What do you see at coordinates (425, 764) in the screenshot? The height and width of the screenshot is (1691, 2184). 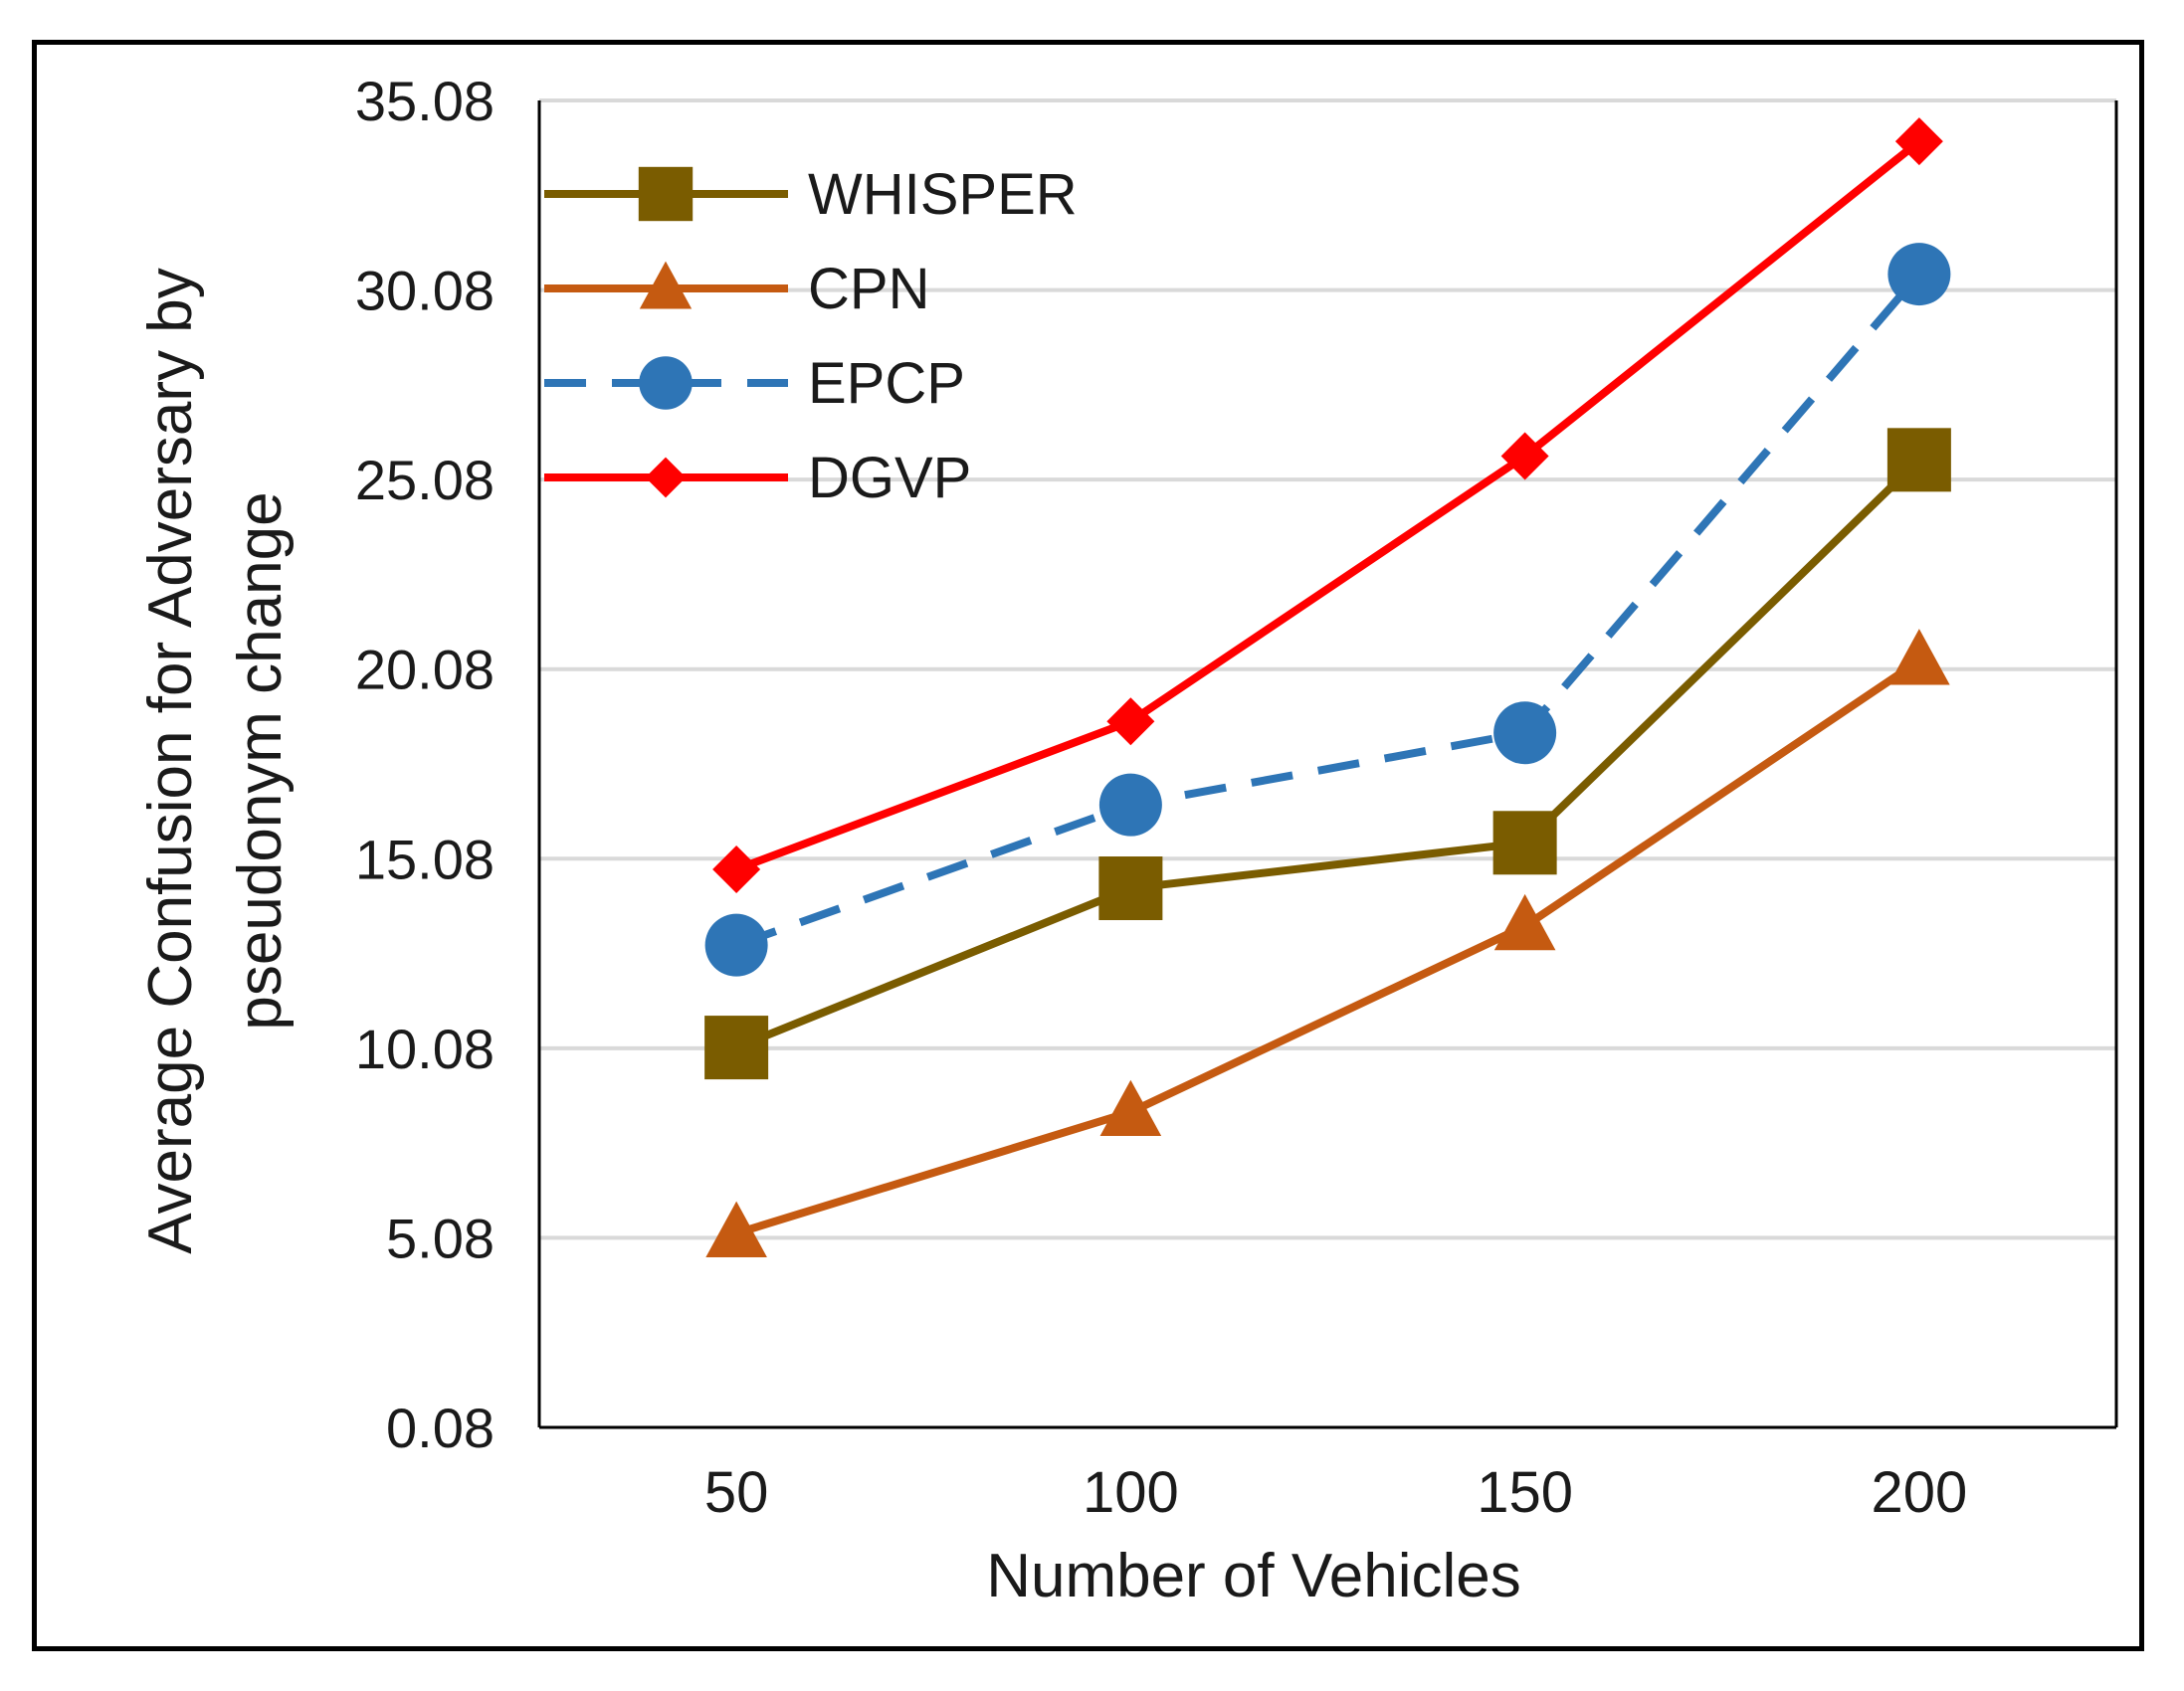 I see `y-tick-labels: 0.08 5.08 10.08 15.08 20.08 25.08 30.08 35.08` at bounding box center [425, 764].